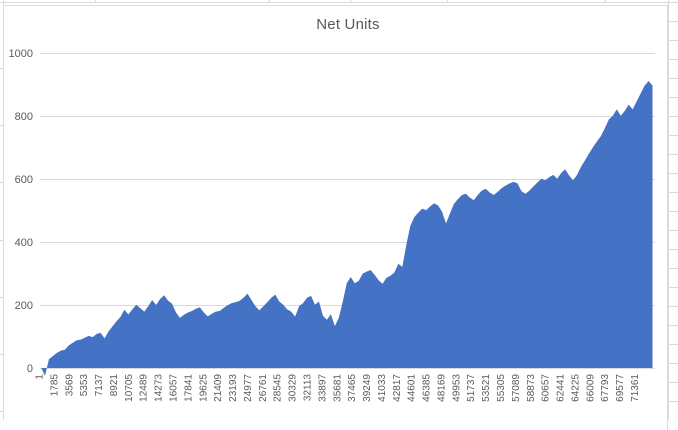 This screenshot has width=678, height=430. I want to click on x-tick-label: 30329, so click(293, 388).